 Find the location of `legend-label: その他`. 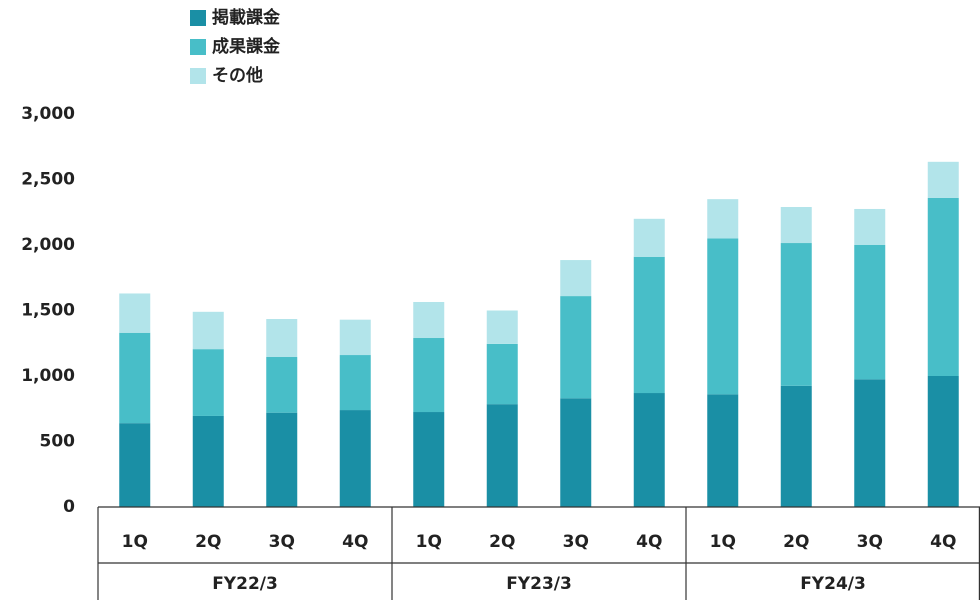

legend-label: その他 is located at coordinates (237, 75).